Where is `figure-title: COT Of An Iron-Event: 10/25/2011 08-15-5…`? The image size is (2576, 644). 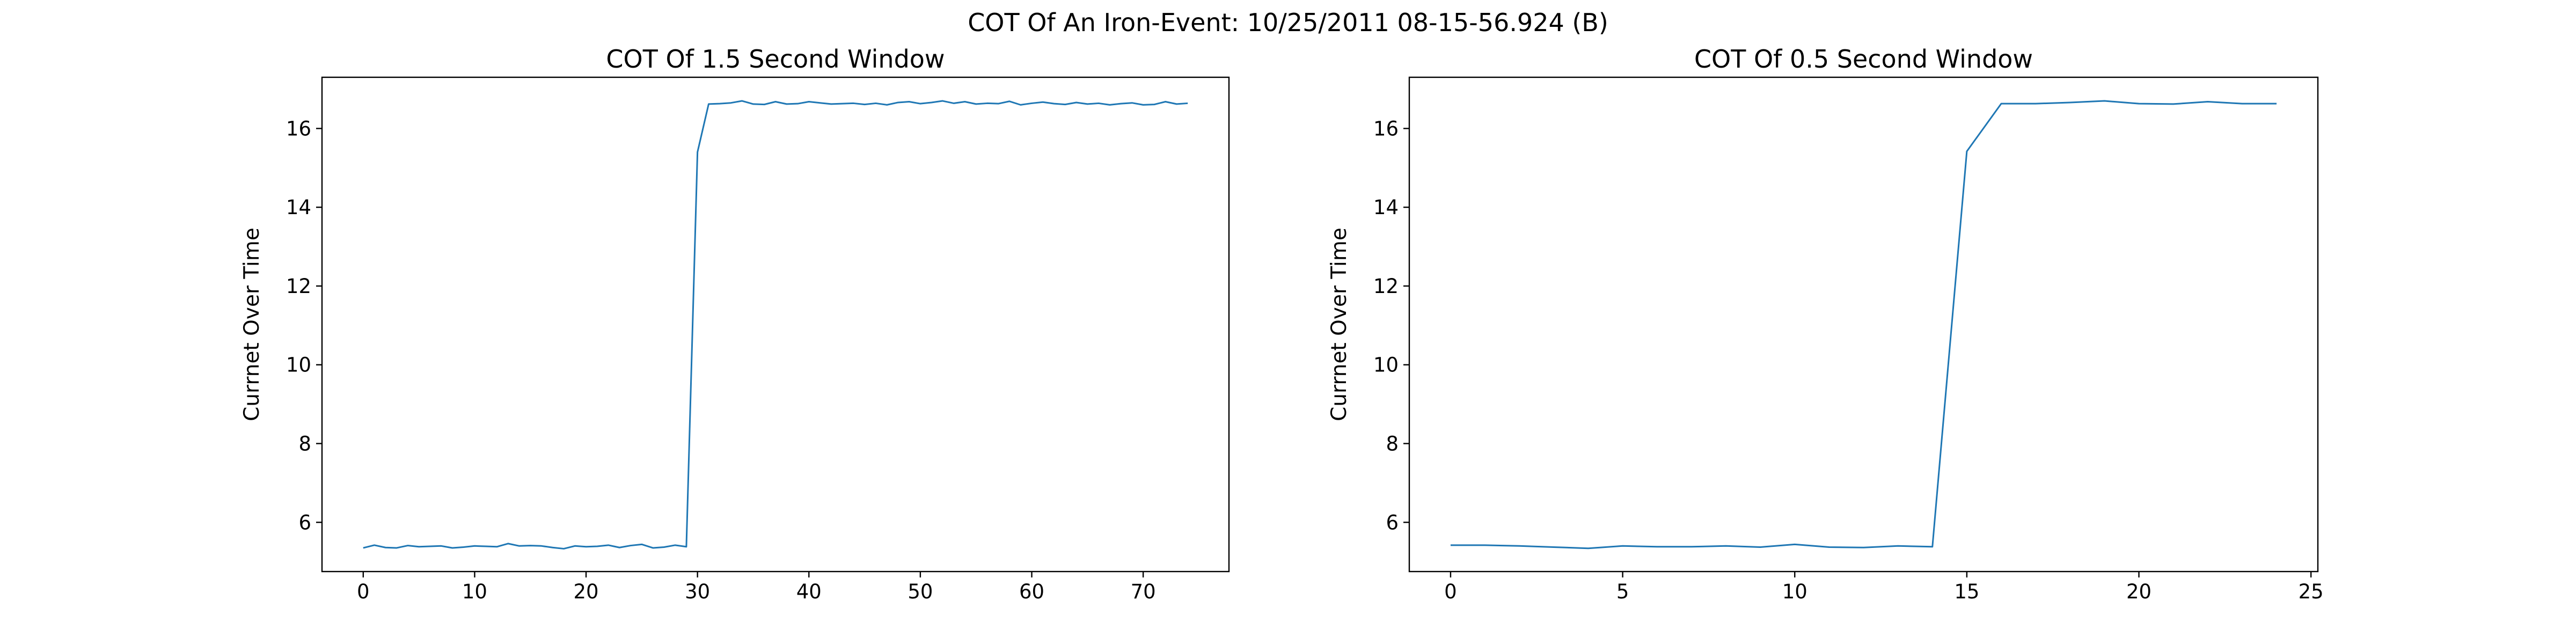
figure-title: COT Of An Iron-Event: 10/25/2011 08-15-5… is located at coordinates (1288, 22).